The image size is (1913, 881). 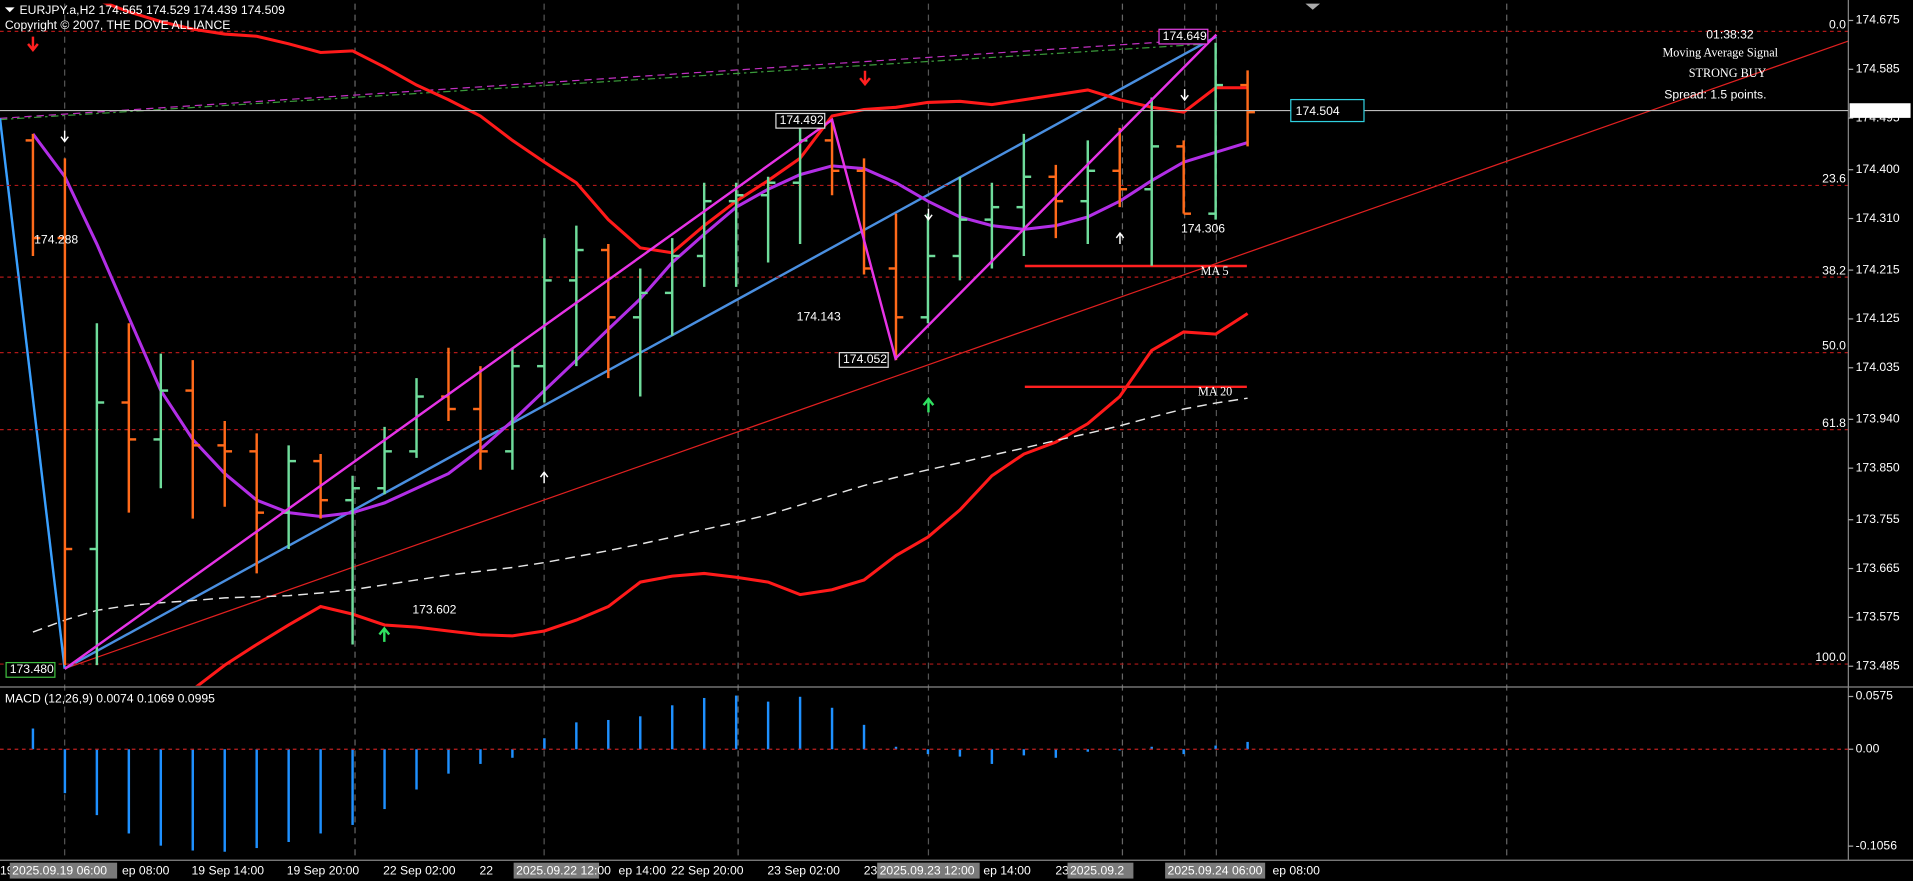 I want to click on x-tick-label: 19 Sep 20:00, so click(x=323, y=870).